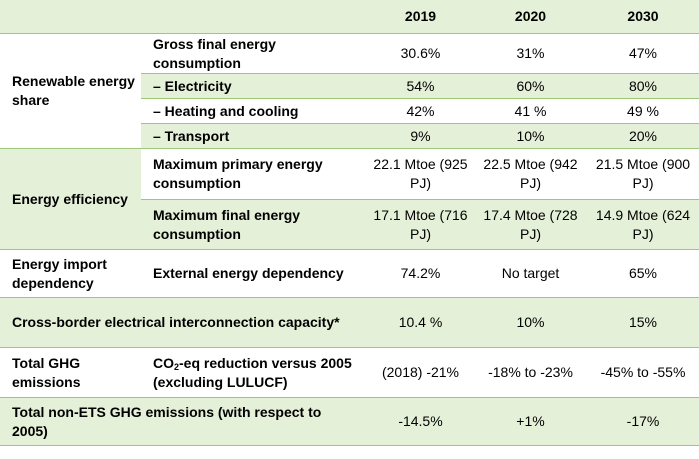 Image resolution: width=699 pixels, height=459 pixels. Describe the element at coordinates (530, 53) in the screenshot. I see `value-cell: 31%` at that location.